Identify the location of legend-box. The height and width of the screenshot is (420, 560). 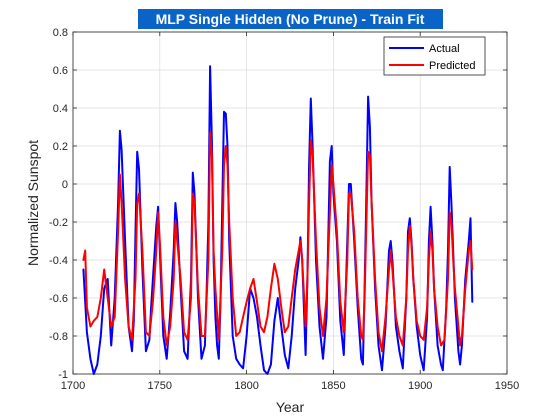
(434, 56).